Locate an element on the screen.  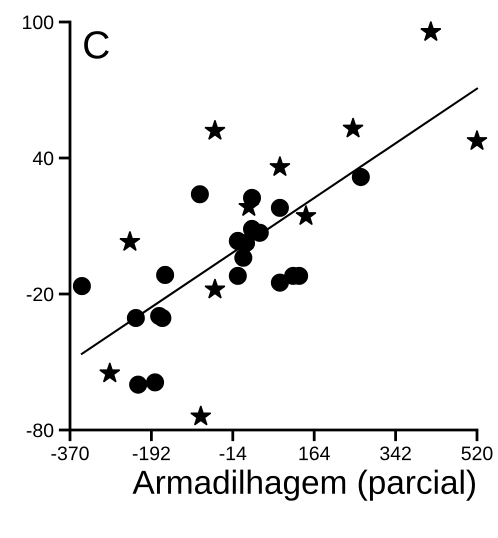
x-tick-label: 342 is located at coordinates (395, 453).